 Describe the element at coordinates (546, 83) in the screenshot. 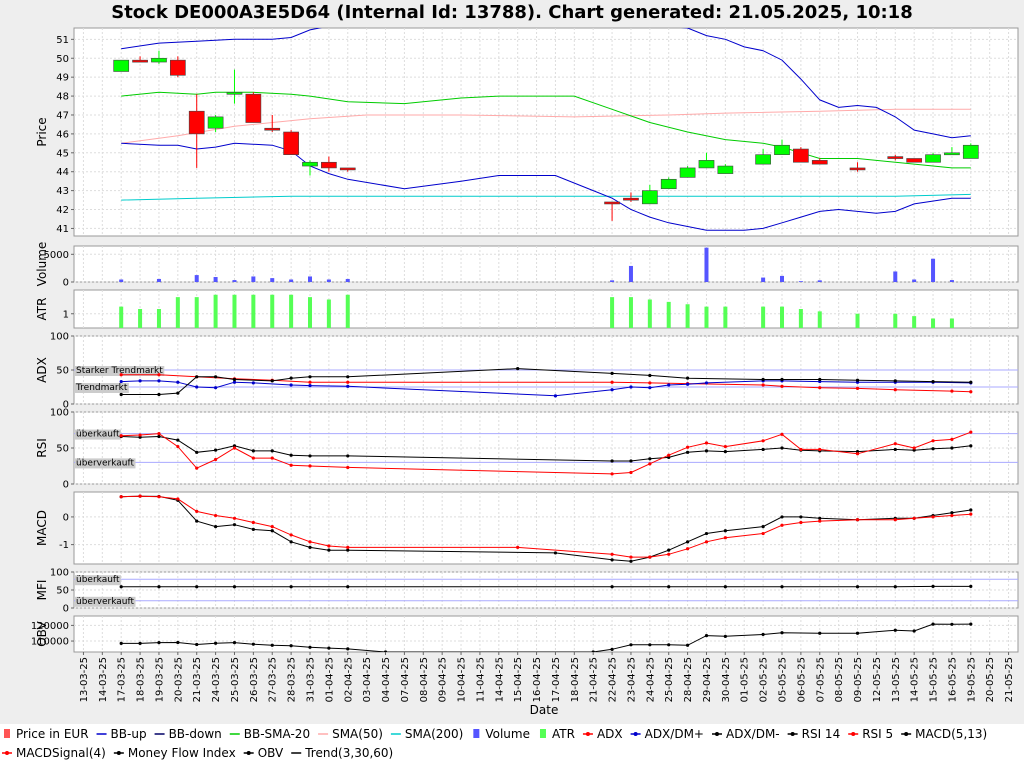

I see `bb-up-line` at that location.